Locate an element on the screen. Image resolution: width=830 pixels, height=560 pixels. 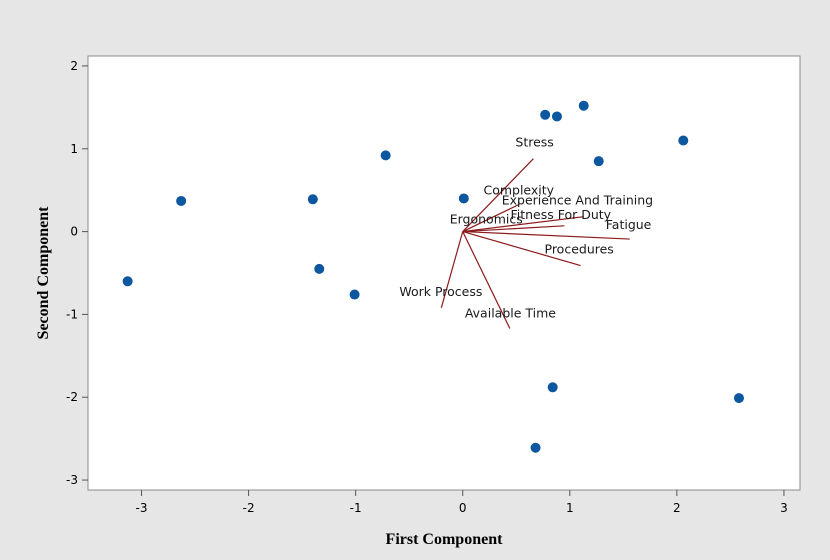
loading-vectors is located at coordinates (535, 243).